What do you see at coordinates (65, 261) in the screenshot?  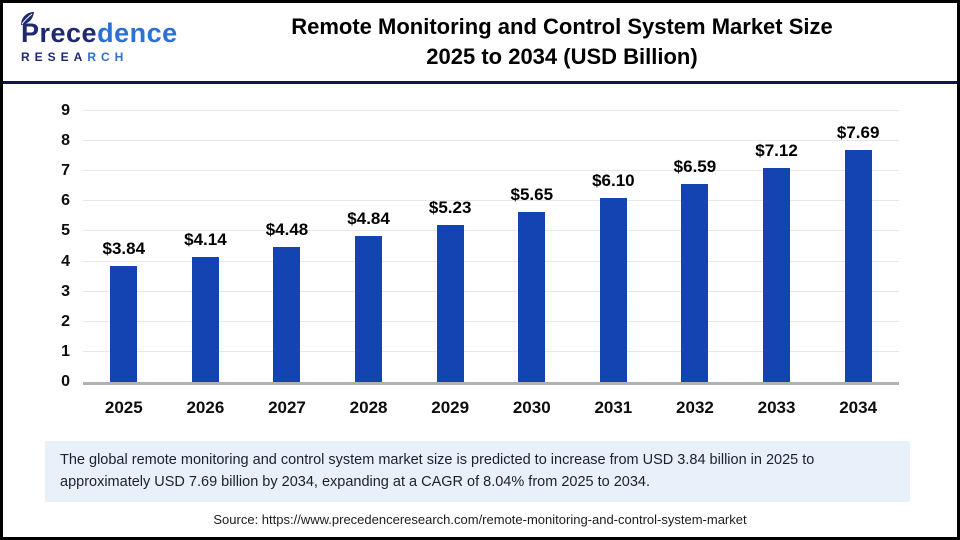 I see `y-tick-label-4: 4` at bounding box center [65, 261].